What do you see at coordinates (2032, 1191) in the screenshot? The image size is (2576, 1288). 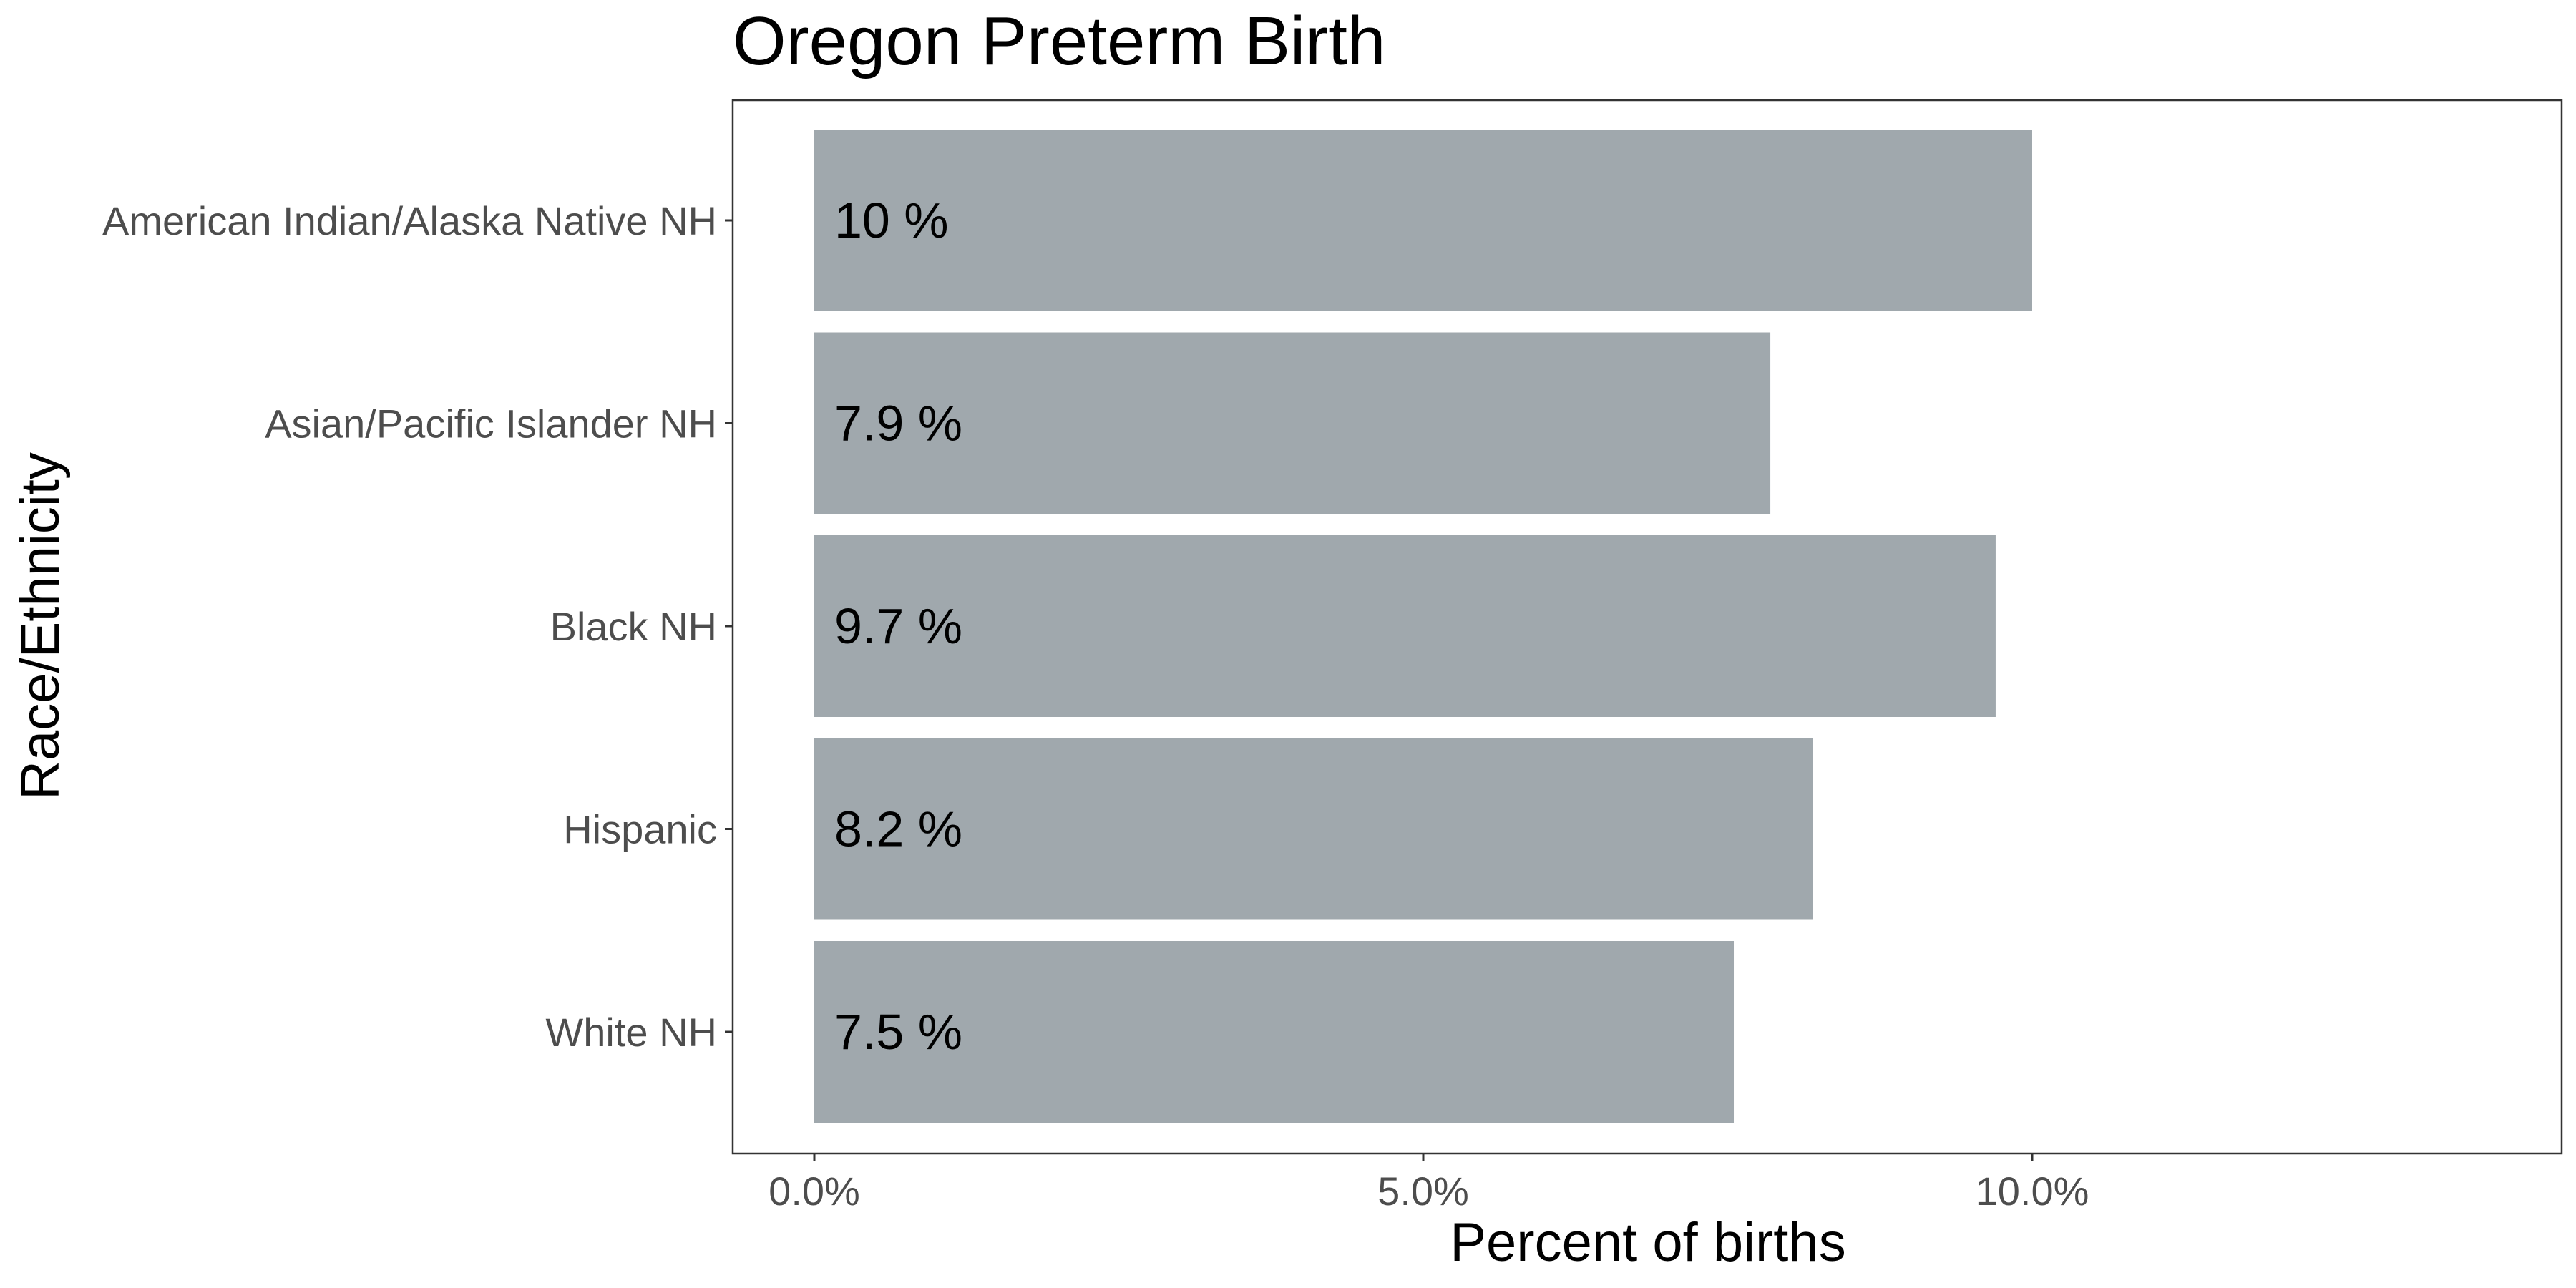 I see `x-tick-label-2: 10.0%` at bounding box center [2032, 1191].